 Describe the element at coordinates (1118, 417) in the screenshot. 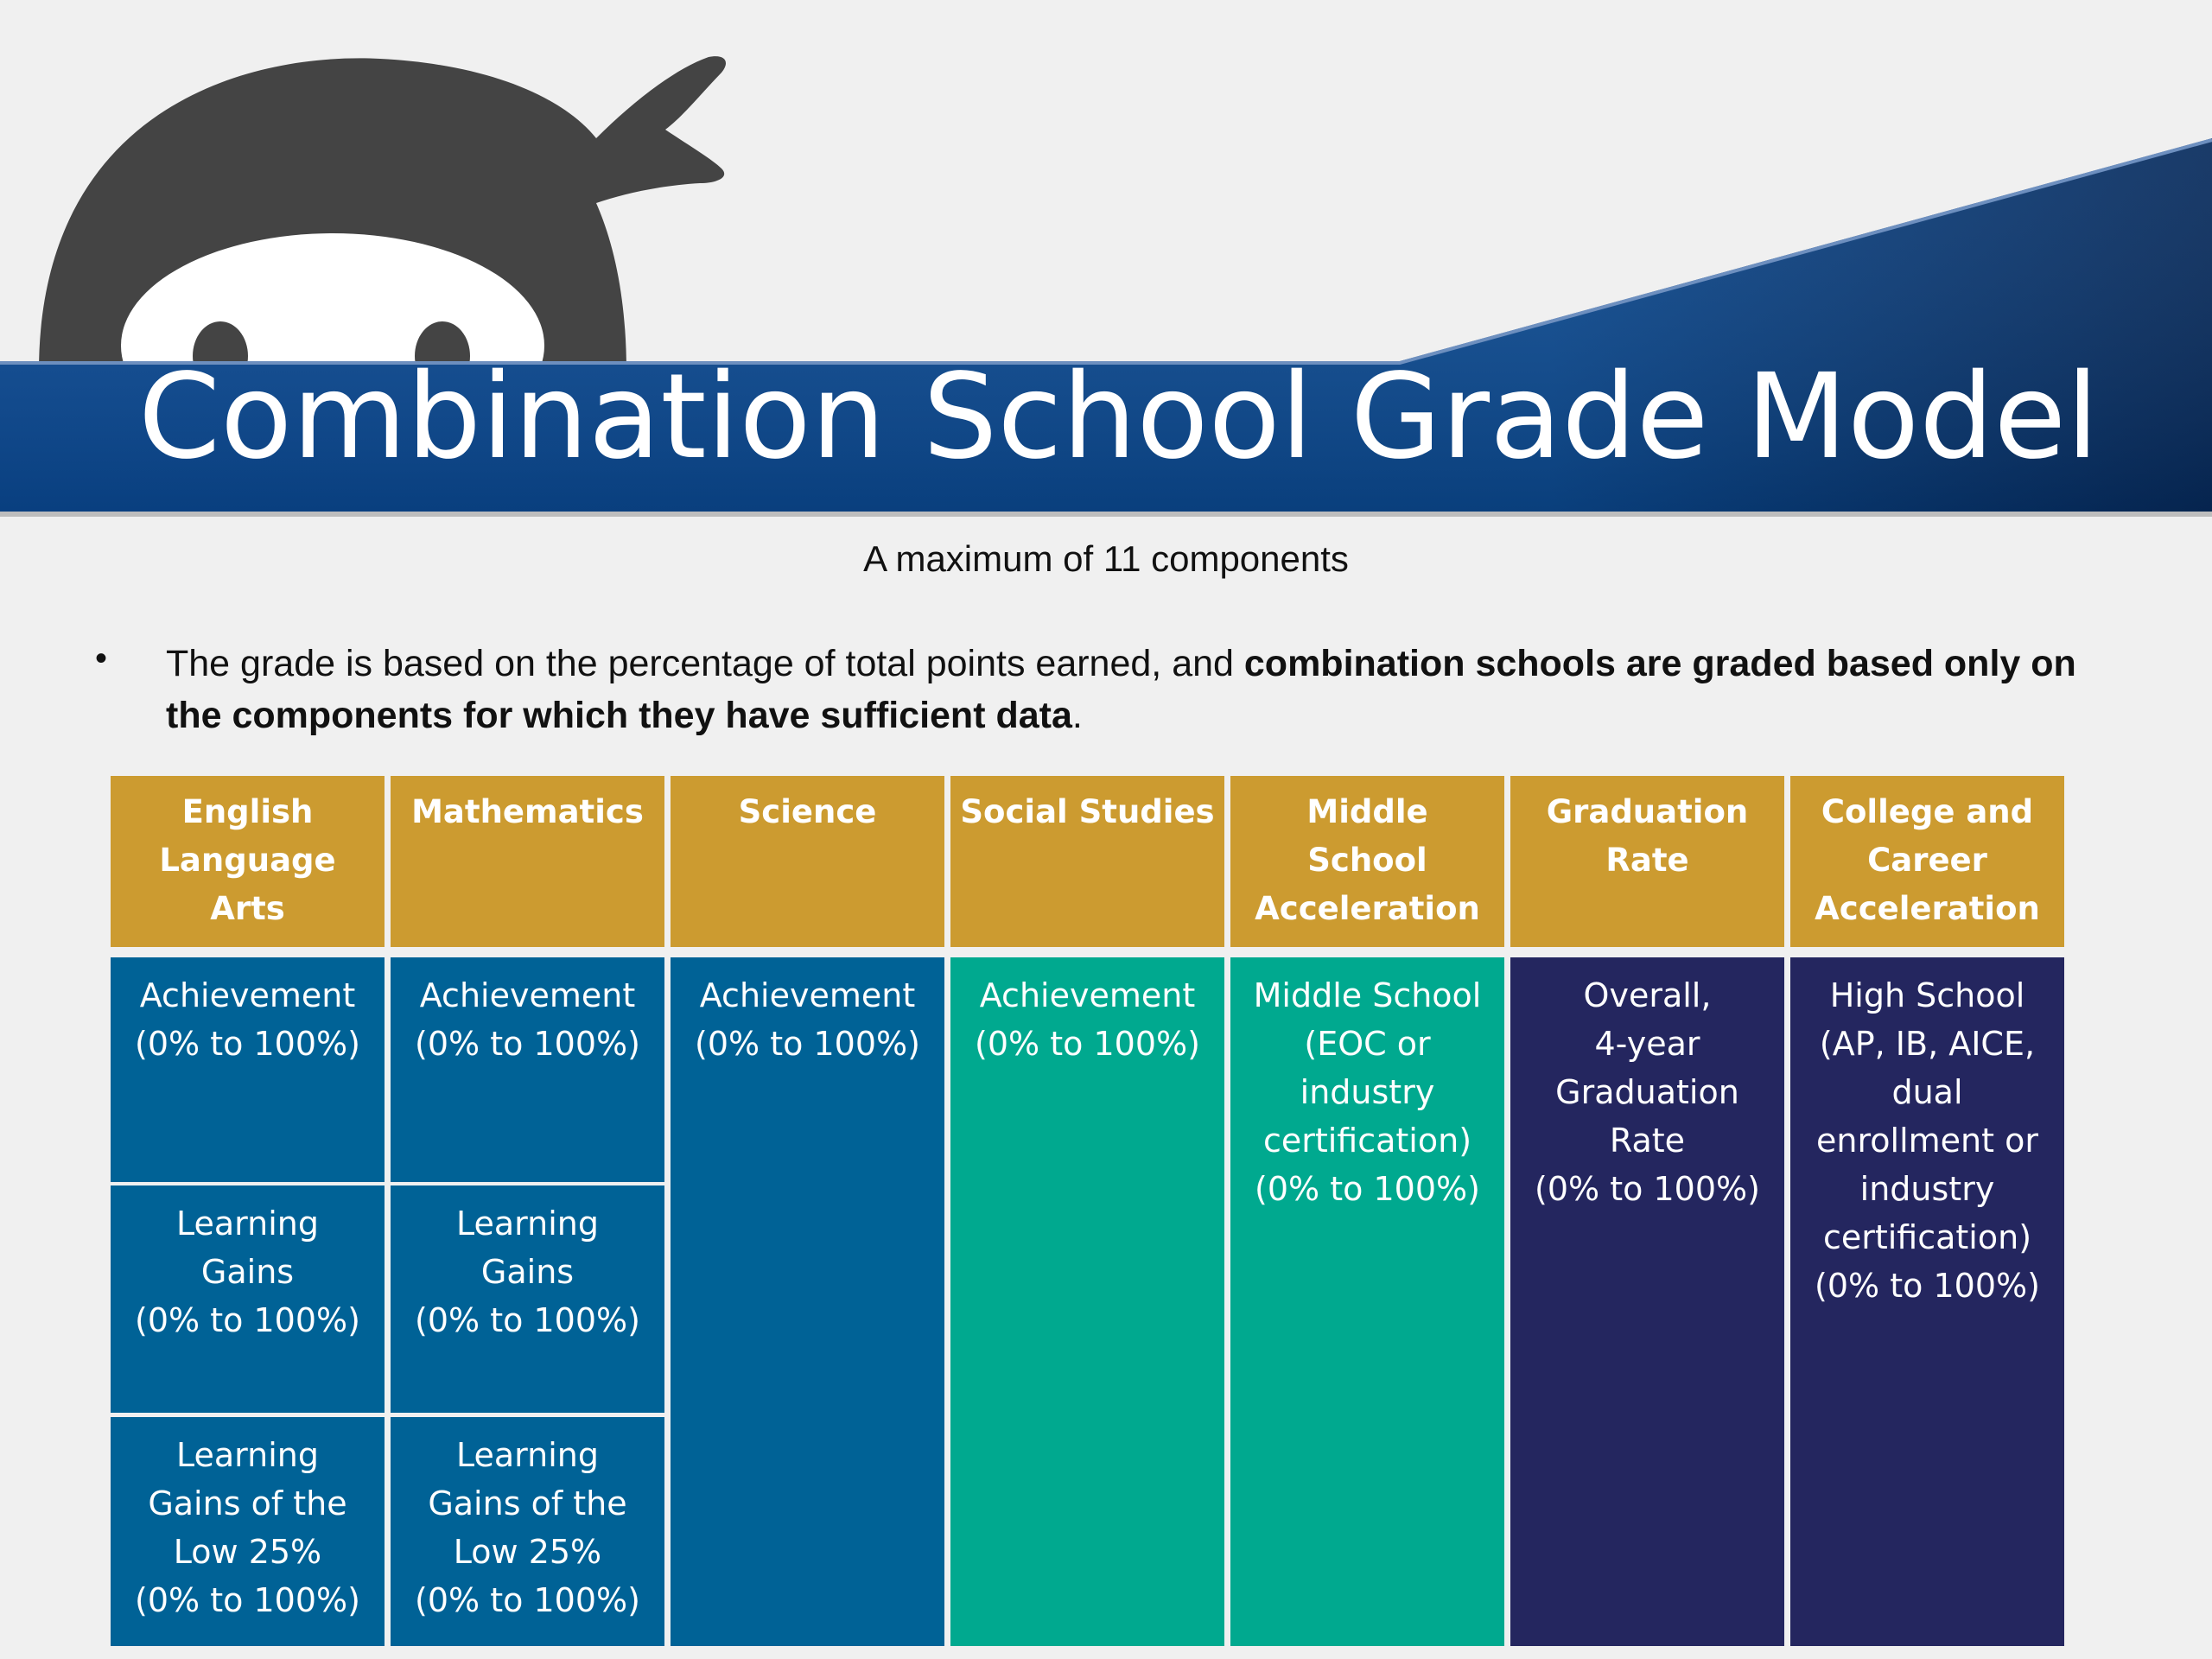

I see `page-title: Combination School Grade Model` at that location.